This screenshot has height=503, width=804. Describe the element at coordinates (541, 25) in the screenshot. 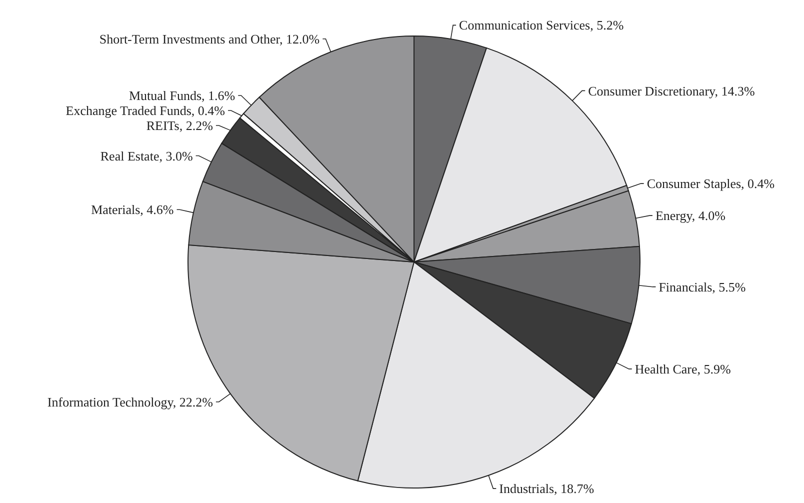

I see `slice-label: Communication Services, 5.2%` at that location.